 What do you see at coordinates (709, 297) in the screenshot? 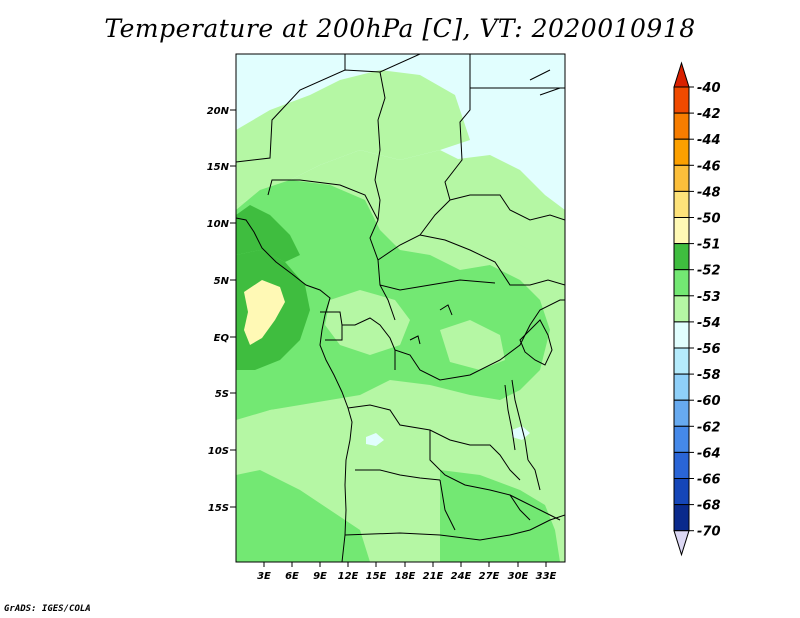
I see `colorbar-label: -53` at bounding box center [709, 297].